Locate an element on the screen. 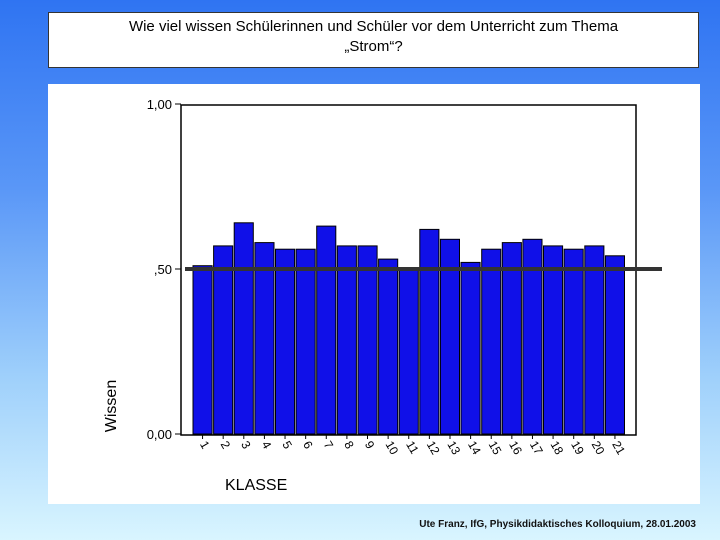 This screenshot has height=540, width=720. x-tick-label: 4 is located at coordinates (267, 445).